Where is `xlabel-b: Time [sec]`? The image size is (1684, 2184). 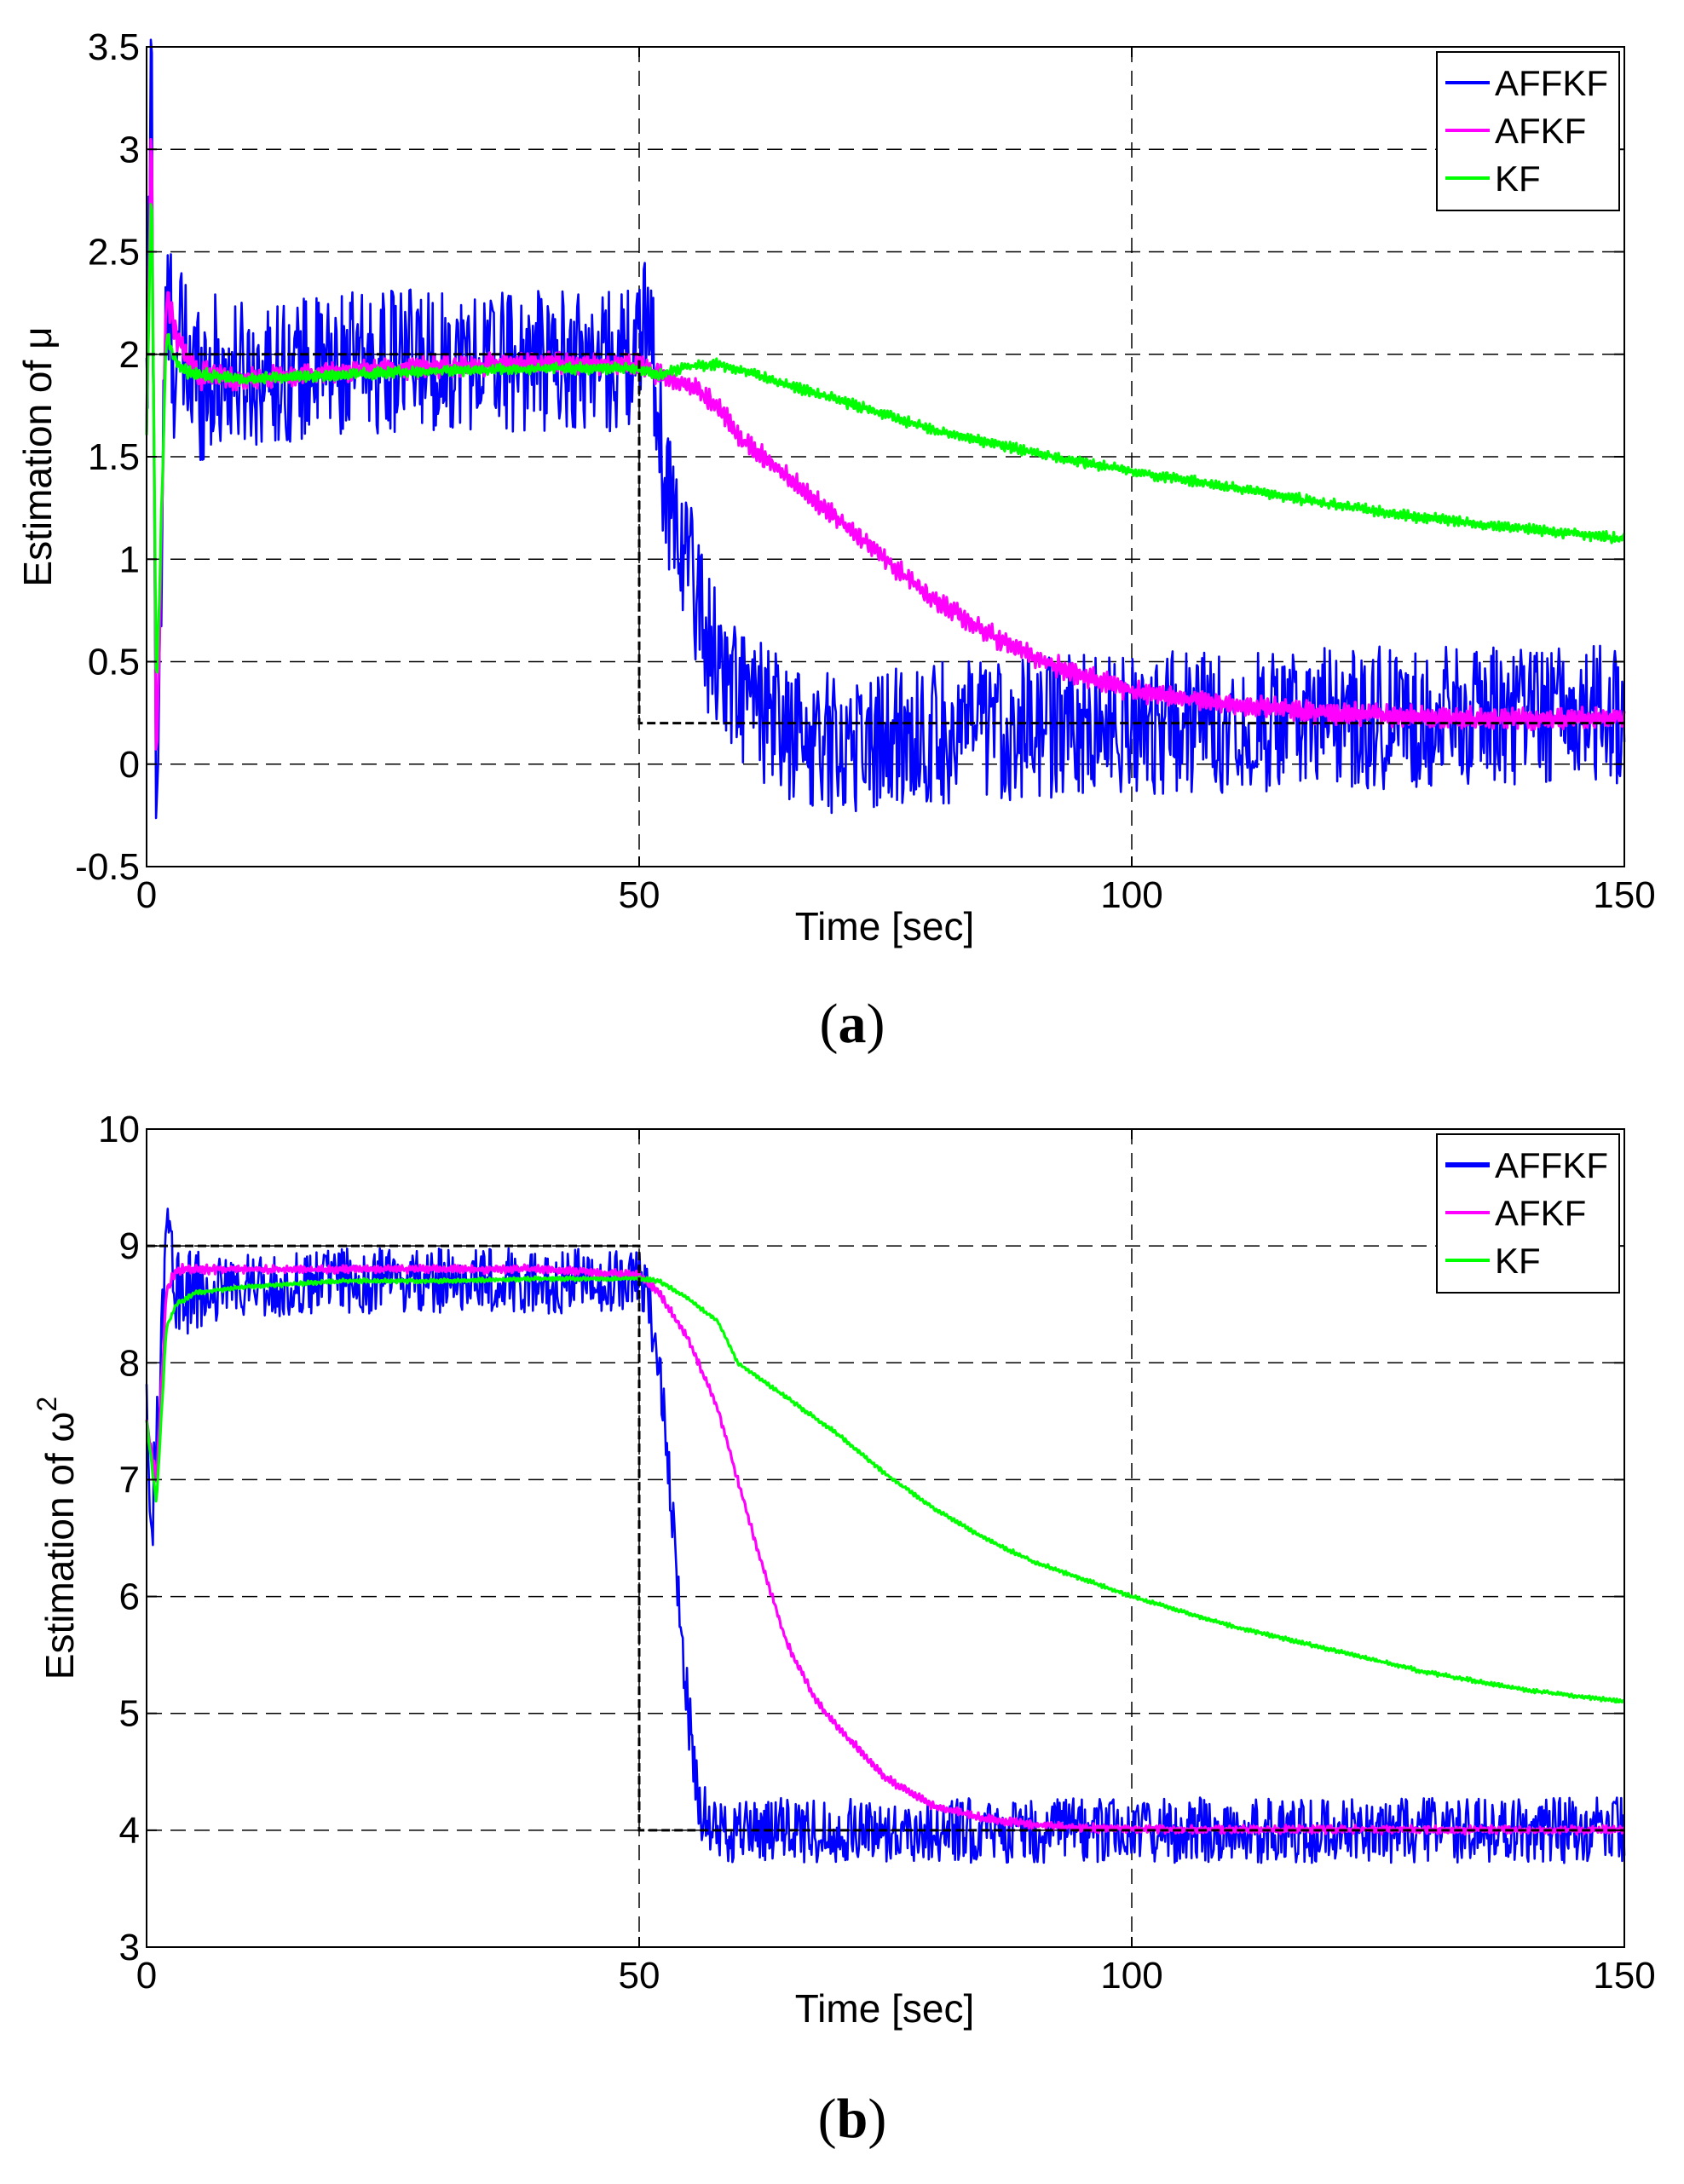 xlabel-b: Time [sec] is located at coordinates (884, 2009).